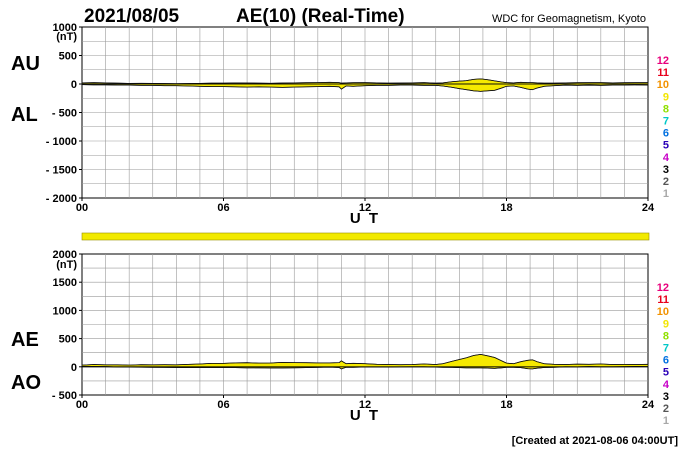 Image resolution: width=700 pixels, height=450 pixels. Describe the element at coordinates (61, 142) in the screenshot. I see `y-tick-label: - 1000` at that location.